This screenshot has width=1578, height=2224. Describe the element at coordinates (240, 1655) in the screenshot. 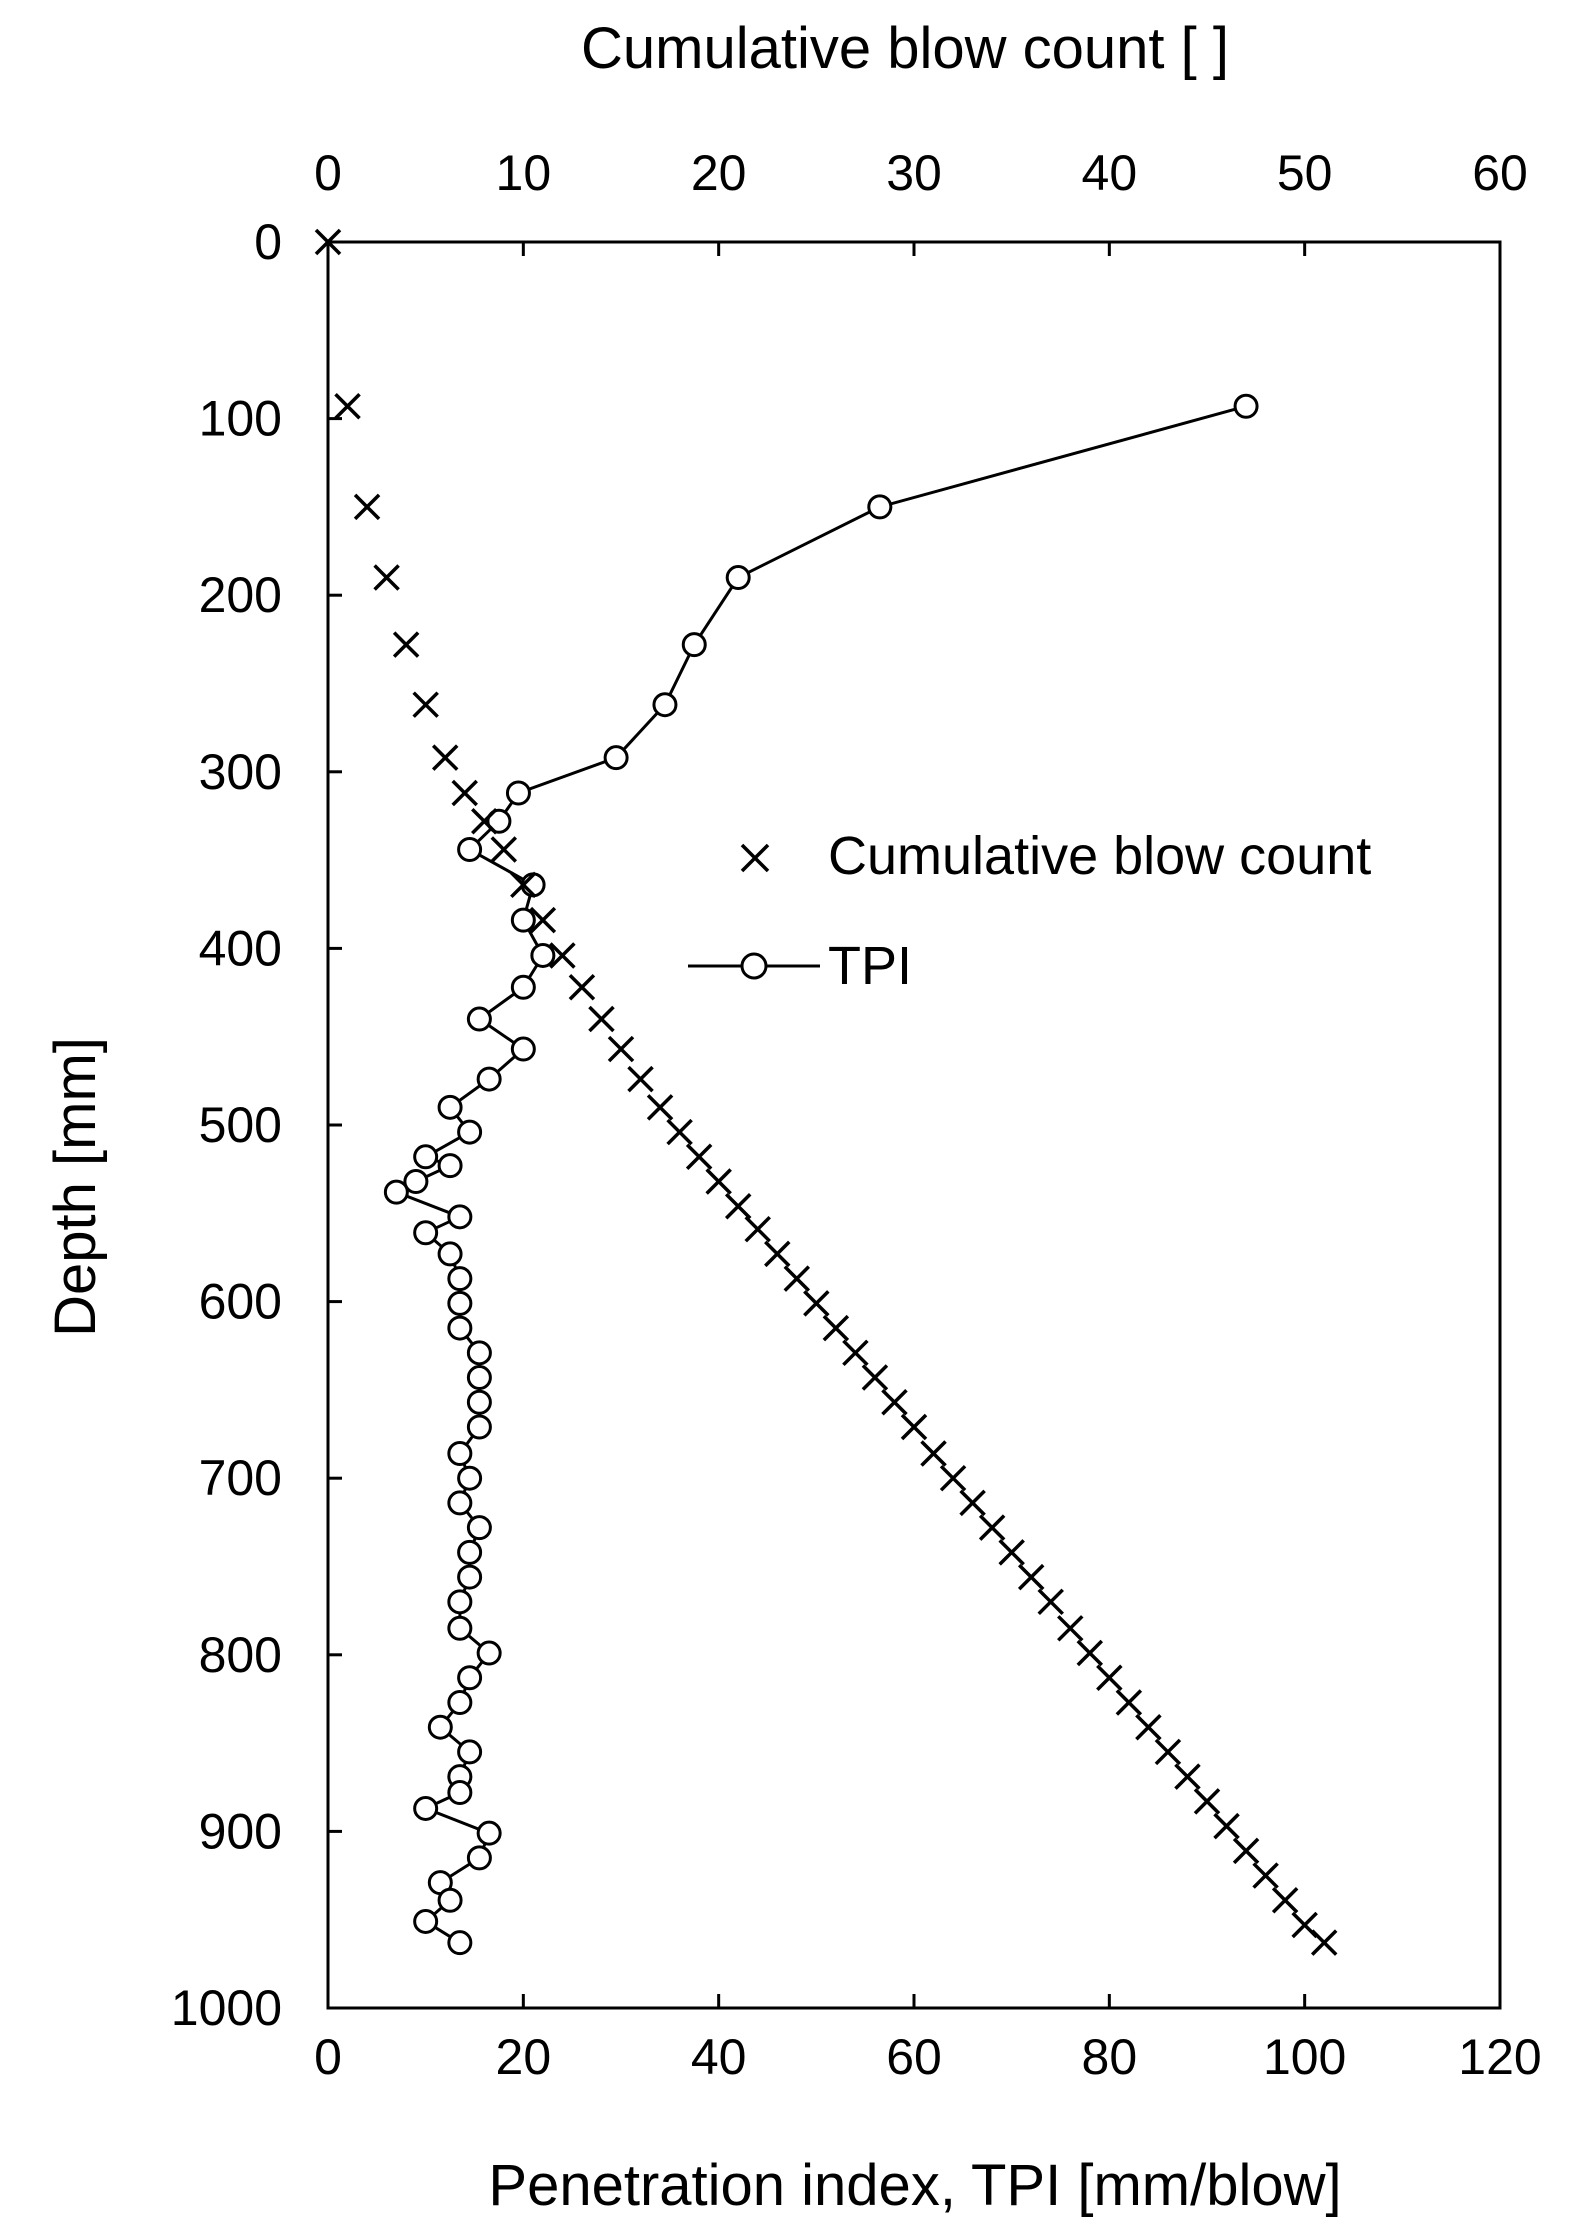

I see `y-tick-label: 800` at that location.